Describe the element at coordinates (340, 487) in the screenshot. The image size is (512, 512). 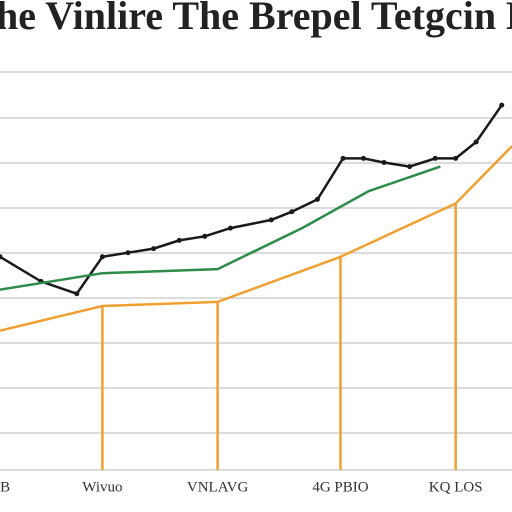
I see `x-tick-label: 4G PBIO` at that location.